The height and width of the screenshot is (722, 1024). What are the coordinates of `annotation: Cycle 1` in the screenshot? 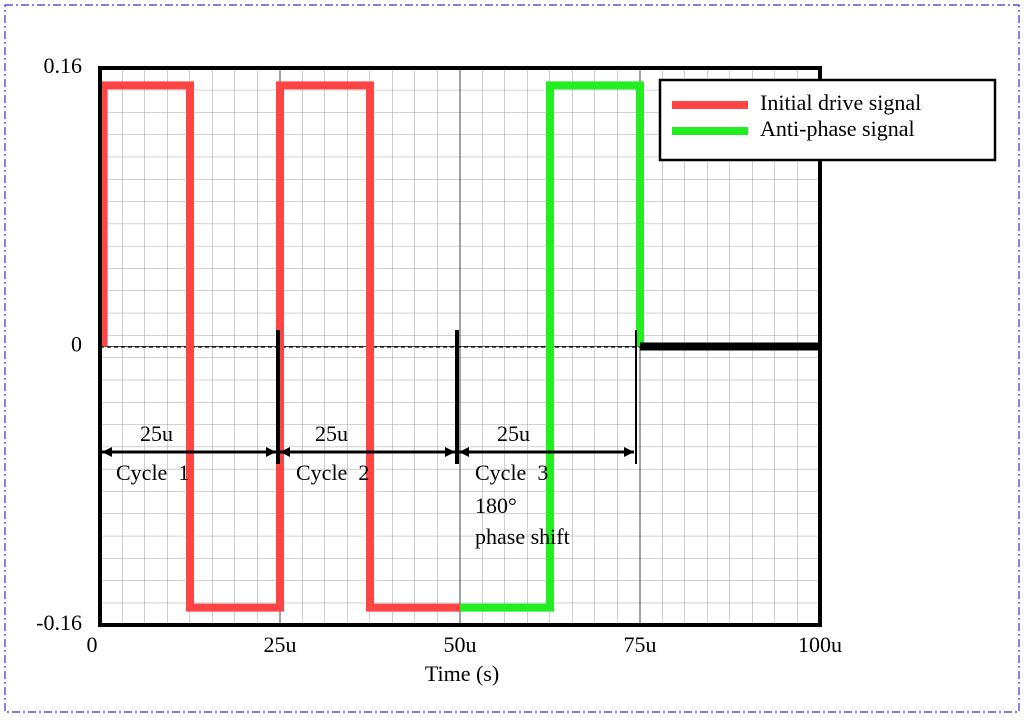 It's located at (152, 472).